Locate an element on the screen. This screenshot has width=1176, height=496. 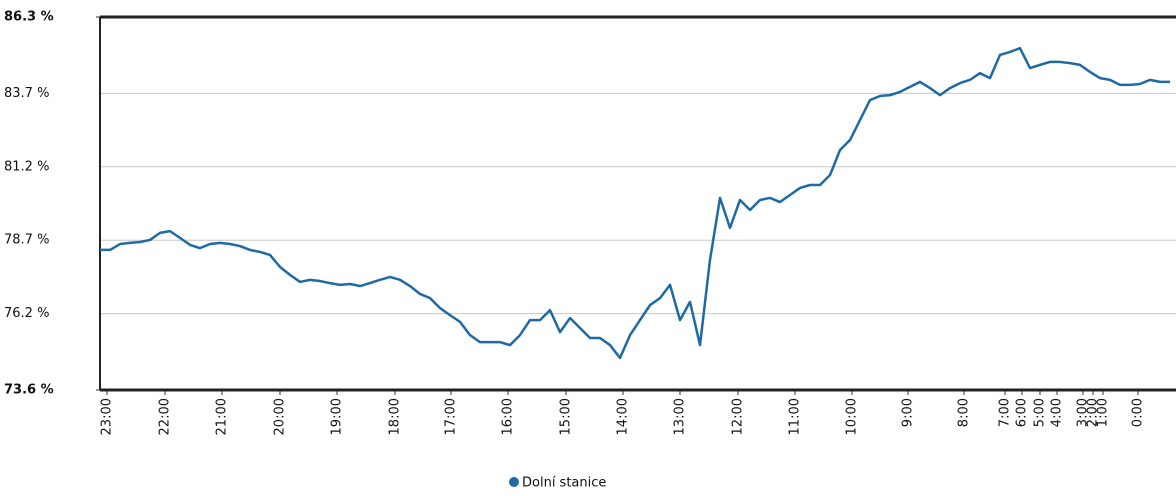
x-tick-label: 16:00 is located at coordinates (508, 416).